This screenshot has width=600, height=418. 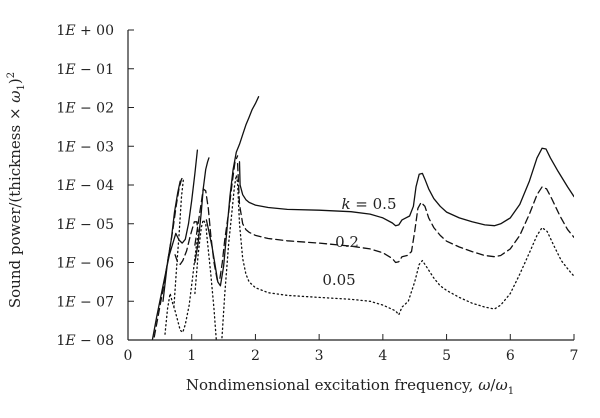 I want to click on x-tick-label: 3, so click(x=319, y=356).